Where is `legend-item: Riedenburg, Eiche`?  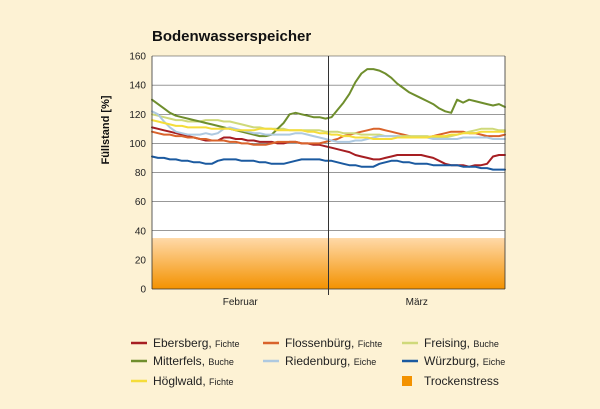 legend-item: Riedenburg, Eiche is located at coordinates (319, 361).